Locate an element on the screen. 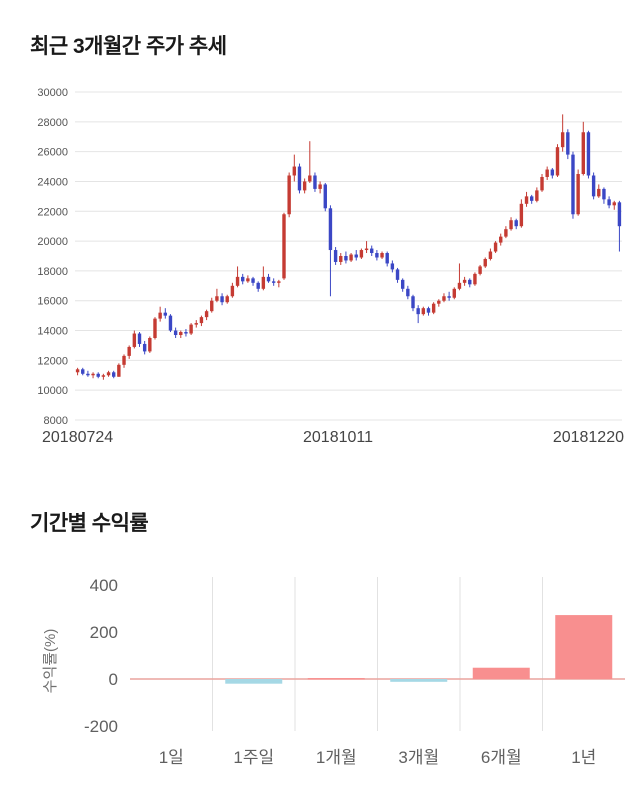 The width and height of the screenshot is (640, 810). y-tick-label: 30000 is located at coordinates (52, 93).